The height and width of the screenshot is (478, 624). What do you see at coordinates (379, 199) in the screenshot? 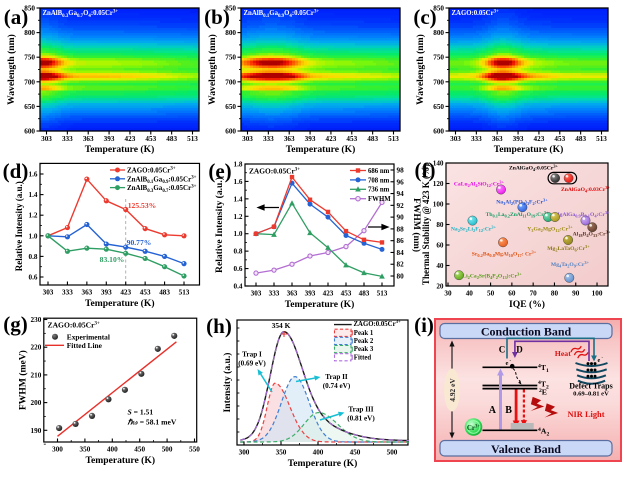
I see `svg-text: FWHM` at bounding box center [379, 199].